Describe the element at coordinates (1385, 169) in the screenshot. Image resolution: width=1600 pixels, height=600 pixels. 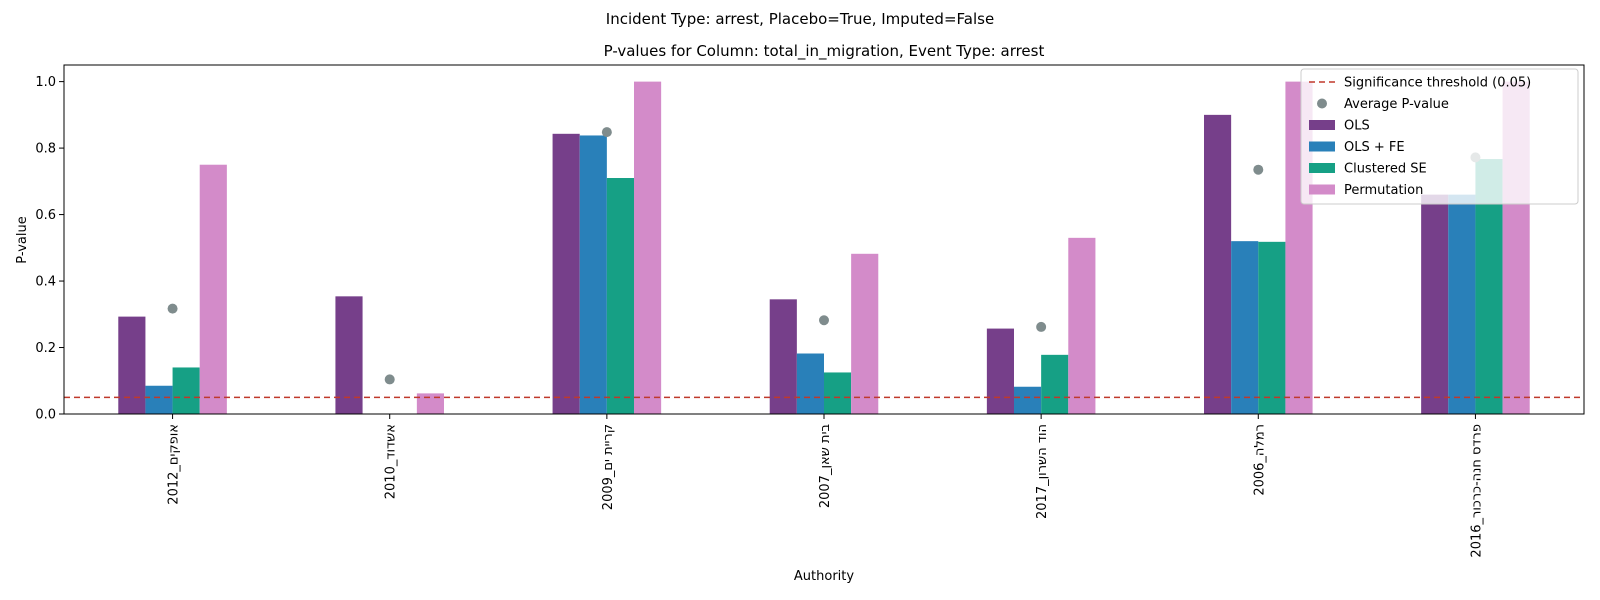
I see `legend-label-clustered-se: Clustered SE` at that location.